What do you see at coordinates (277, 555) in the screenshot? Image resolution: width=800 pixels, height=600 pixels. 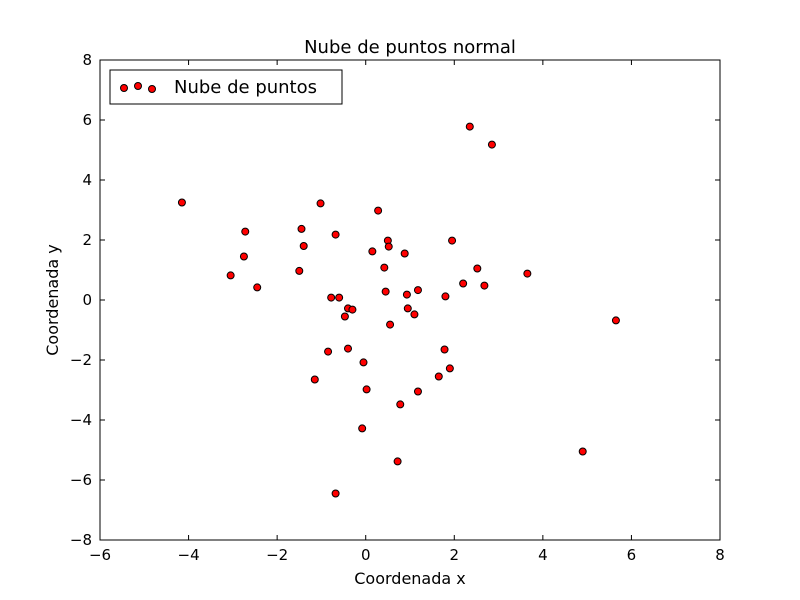 I see `x-tick-label: −2` at bounding box center [277, 555].